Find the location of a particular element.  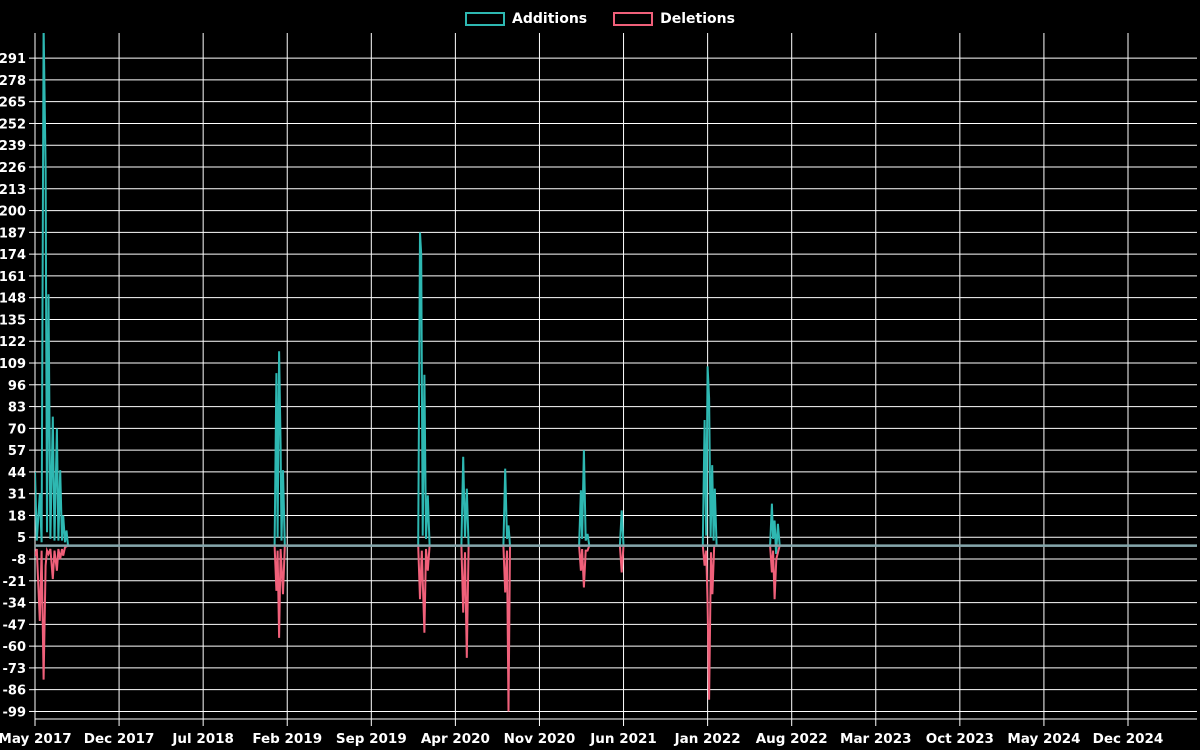

y-tick-label: 83 is located at coordinates (17, 408).